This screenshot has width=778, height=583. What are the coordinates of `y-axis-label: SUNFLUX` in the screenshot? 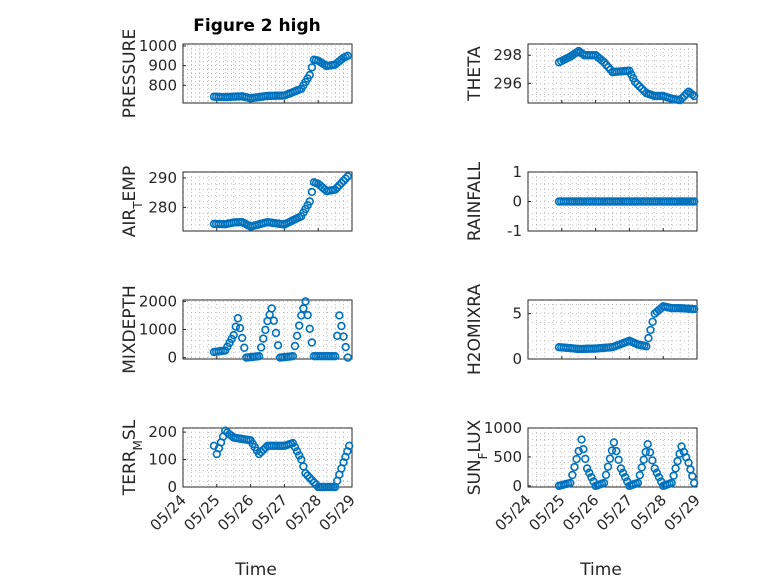 It's located at (477, 457).